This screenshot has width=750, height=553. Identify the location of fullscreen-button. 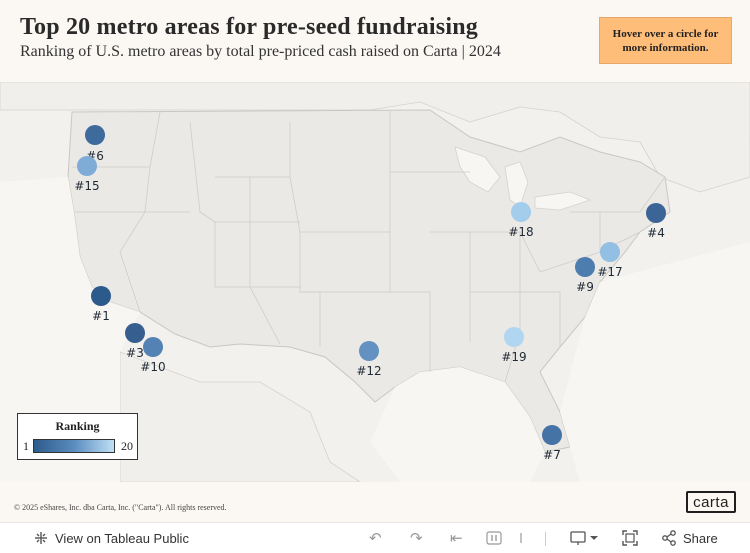
(630, 538).